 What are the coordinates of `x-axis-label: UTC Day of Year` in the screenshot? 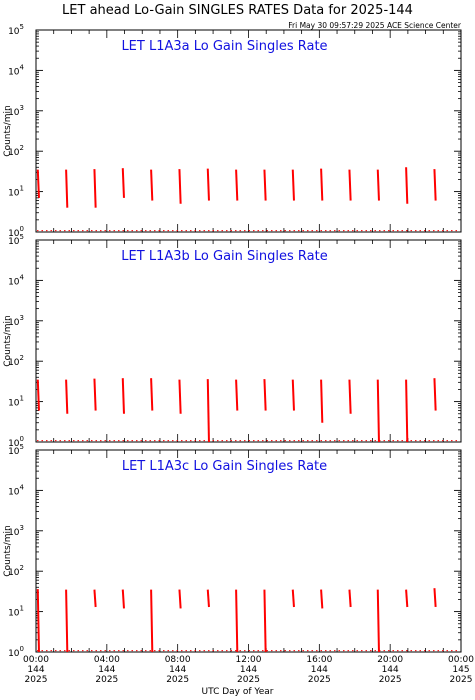 It's located at (237, 692).